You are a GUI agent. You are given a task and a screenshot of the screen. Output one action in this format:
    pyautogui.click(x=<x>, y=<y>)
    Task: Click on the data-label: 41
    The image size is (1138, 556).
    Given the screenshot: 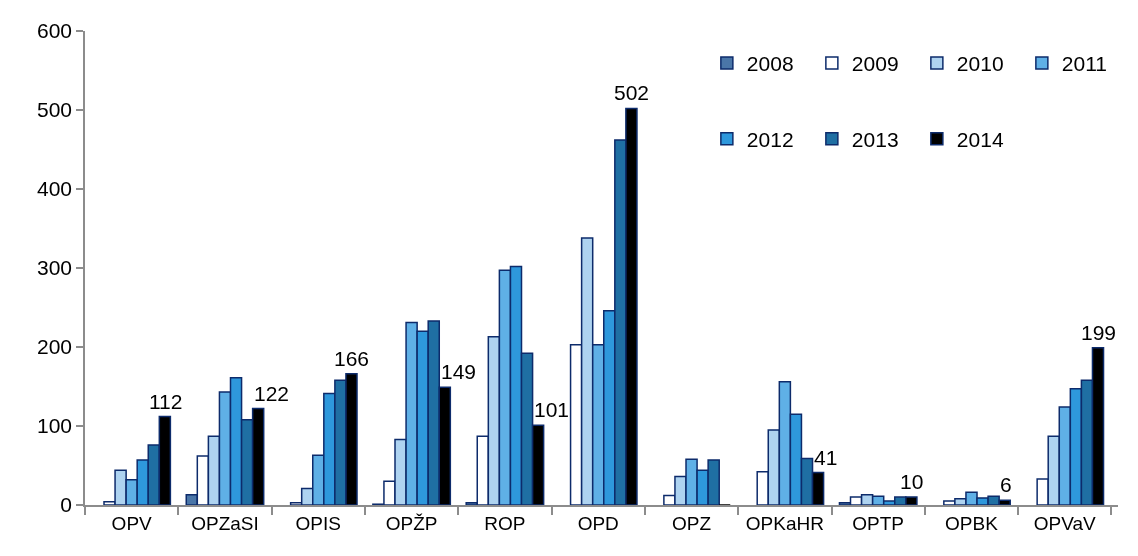 What is the action you would take?
    pyautogui.click(x=826, y=457)
    